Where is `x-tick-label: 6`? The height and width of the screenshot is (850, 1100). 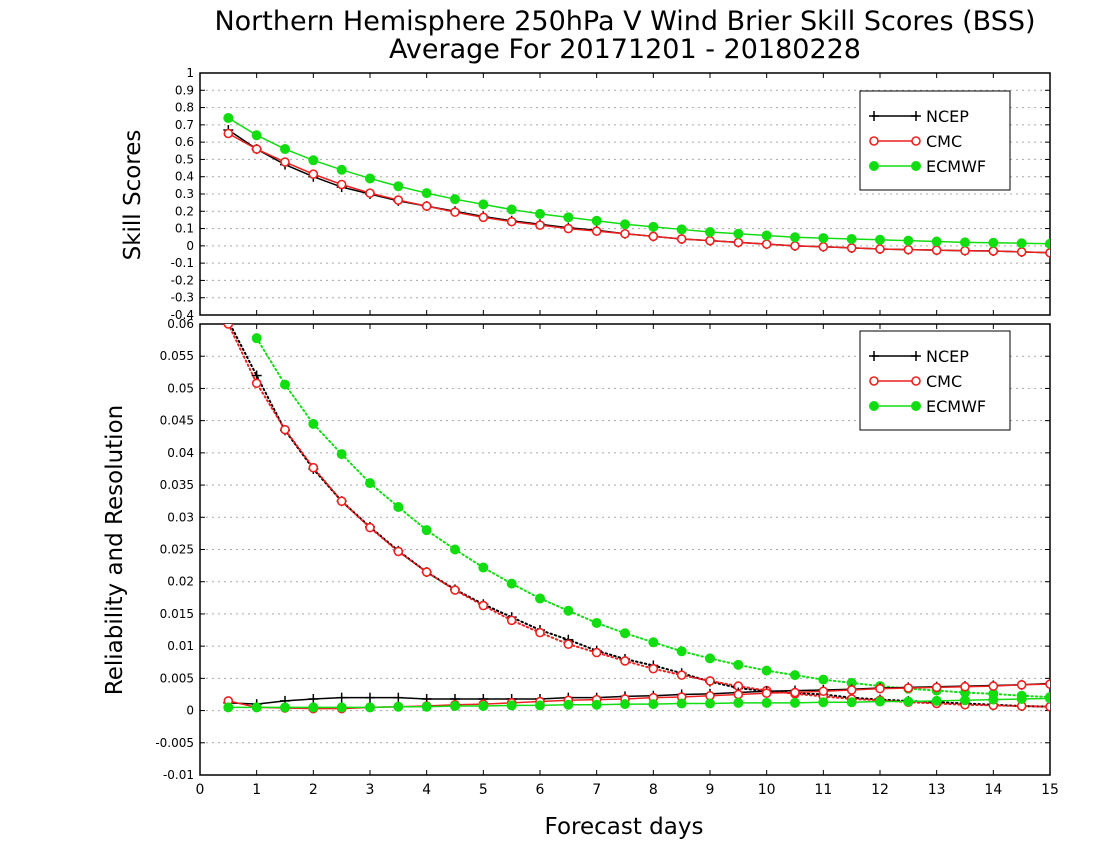
x-tick-label: 6 is located at coordinates (540, 790).